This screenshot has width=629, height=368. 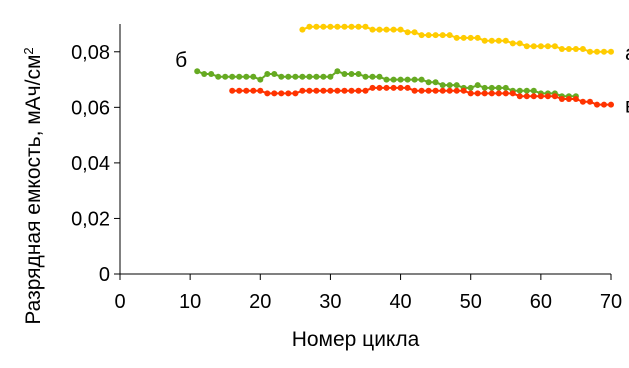 What do you see at coordinates (90, 53) in the screenshot?
I see `y-tick-label: 0,08` at bounding box center [90, 53].